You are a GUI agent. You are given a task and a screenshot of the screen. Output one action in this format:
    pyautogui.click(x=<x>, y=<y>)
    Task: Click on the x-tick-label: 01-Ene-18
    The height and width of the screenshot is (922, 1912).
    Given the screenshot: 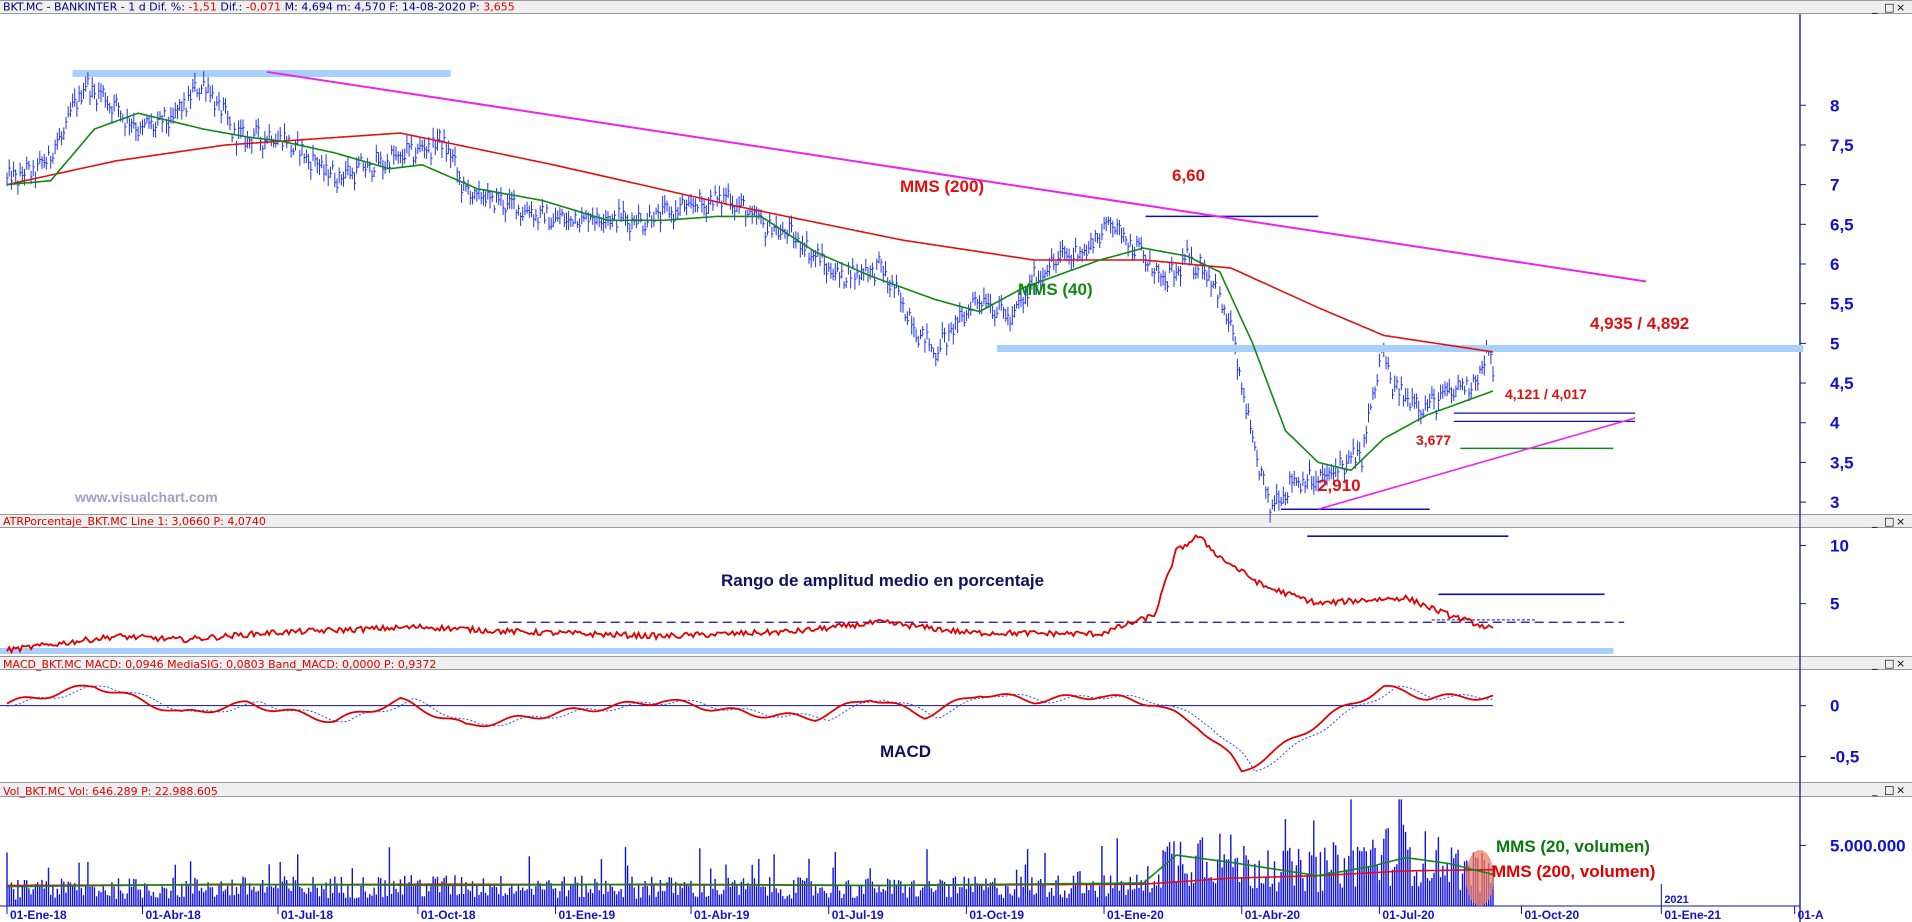 What is the action you would take?
    pyautogui.click(x=38, y=915)
    